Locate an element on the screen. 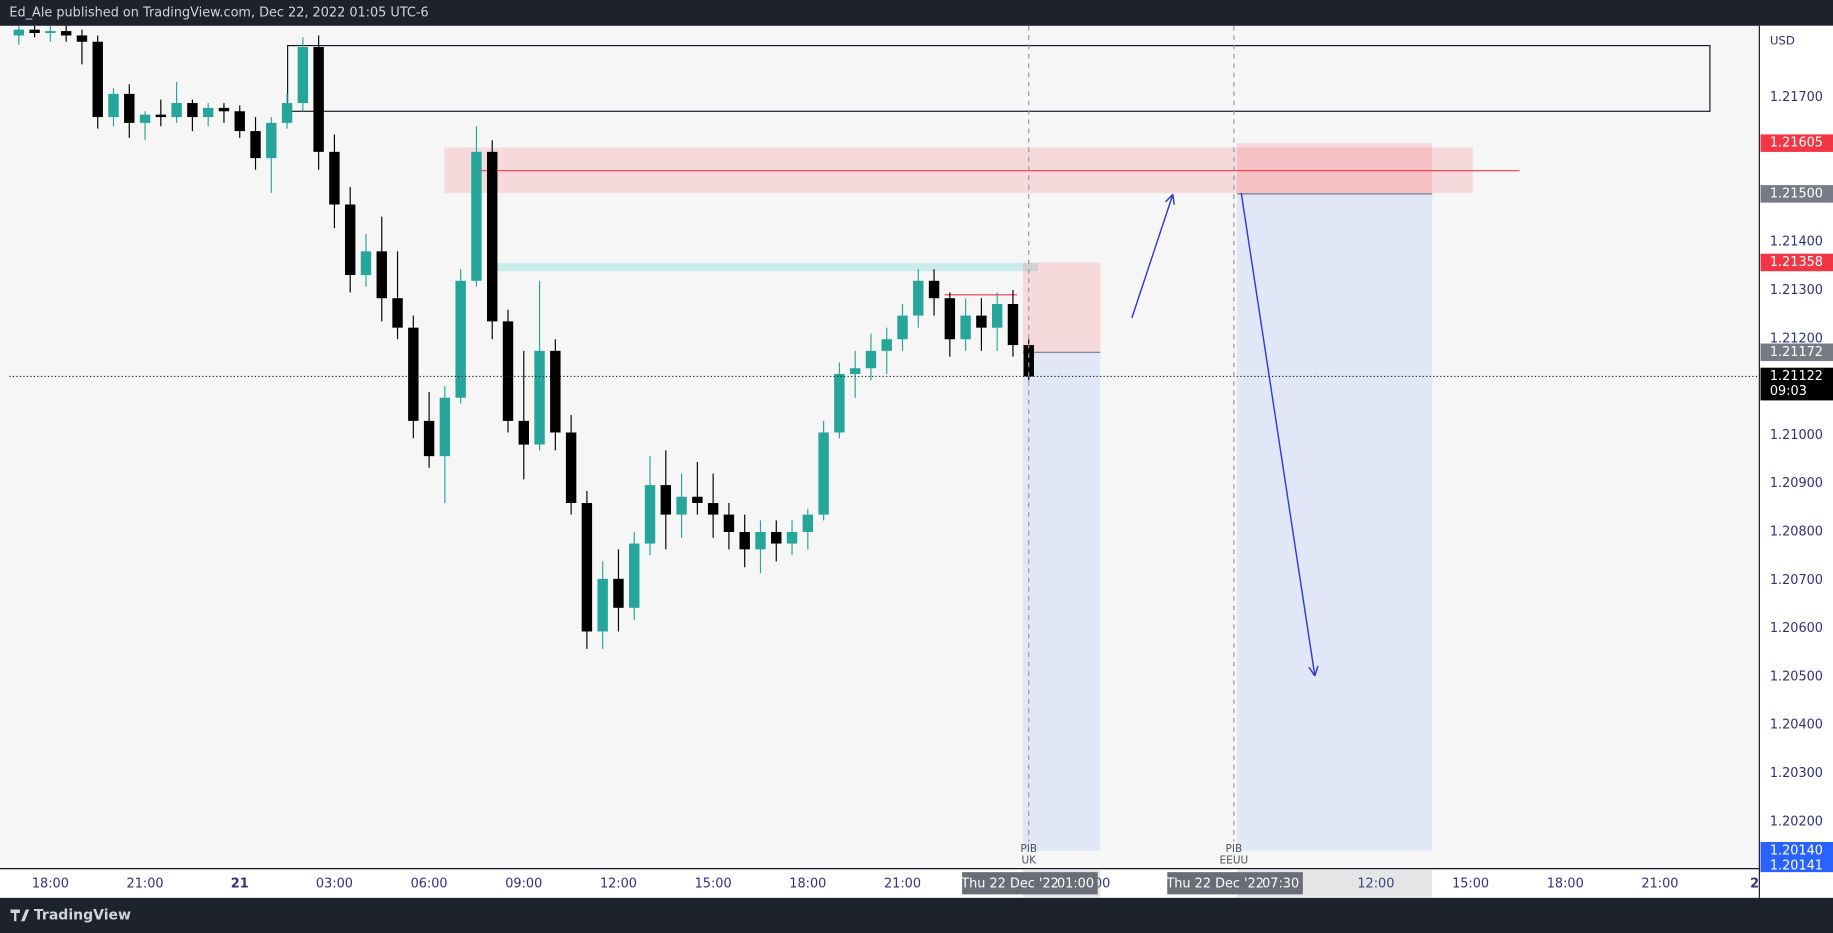  stop-tag is located at coordinates (1796, 143).